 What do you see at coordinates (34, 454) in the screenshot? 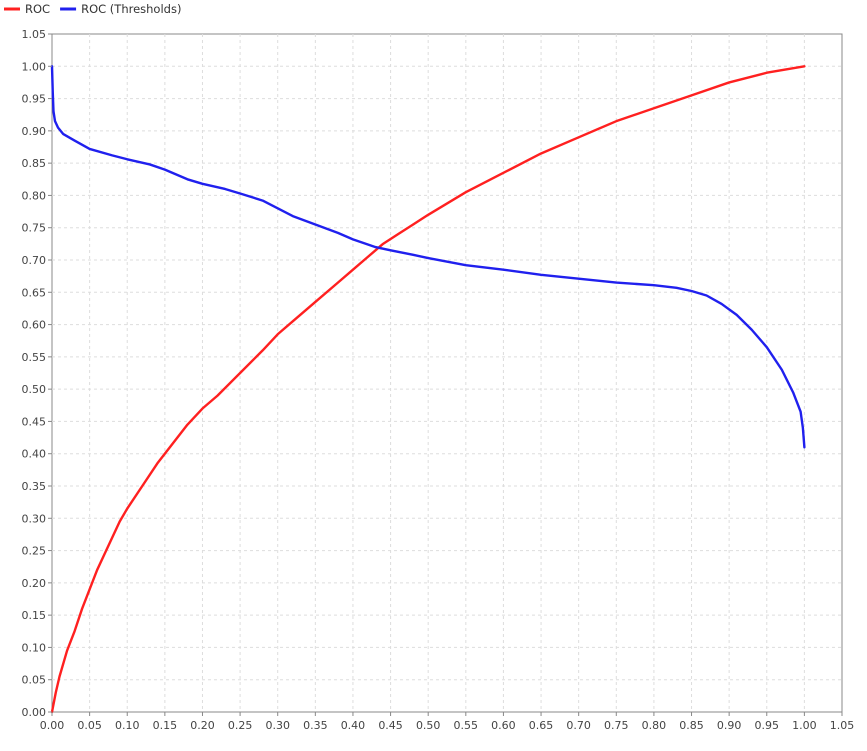
I see `y-tick-label: 0.40` at bounding box center [34, 454].